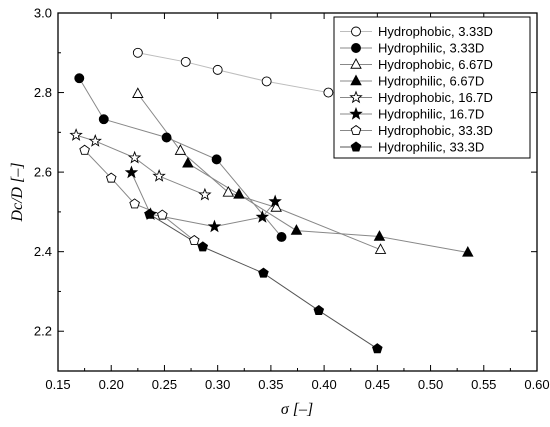  Describe the element at coordinates (435, 130) in the screenshot. I see `legend-label: Hydrophobic, 33.3D` at that location.